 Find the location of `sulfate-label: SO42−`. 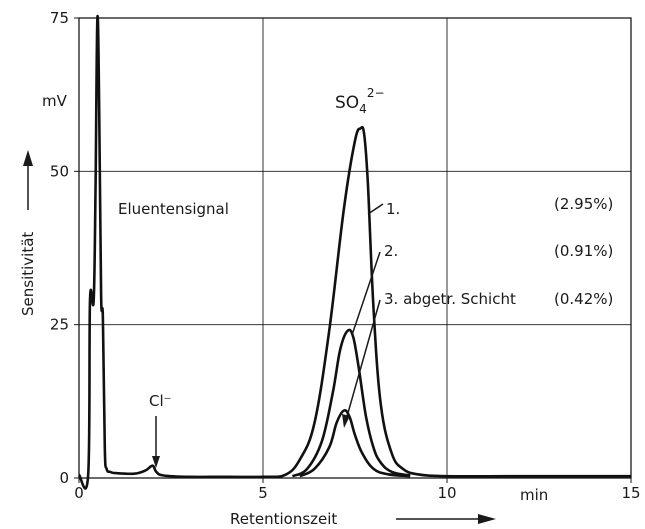

sulfate-label: SO42− is located at coordinates (360, 101).